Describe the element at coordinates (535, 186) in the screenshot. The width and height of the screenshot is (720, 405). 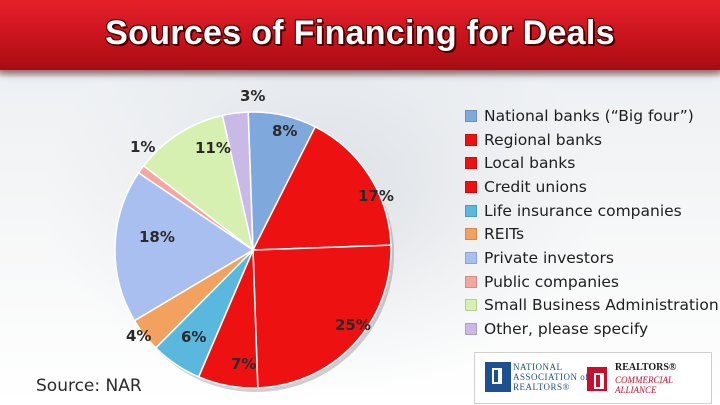
I see `legend-label: Credit unions` at that location.